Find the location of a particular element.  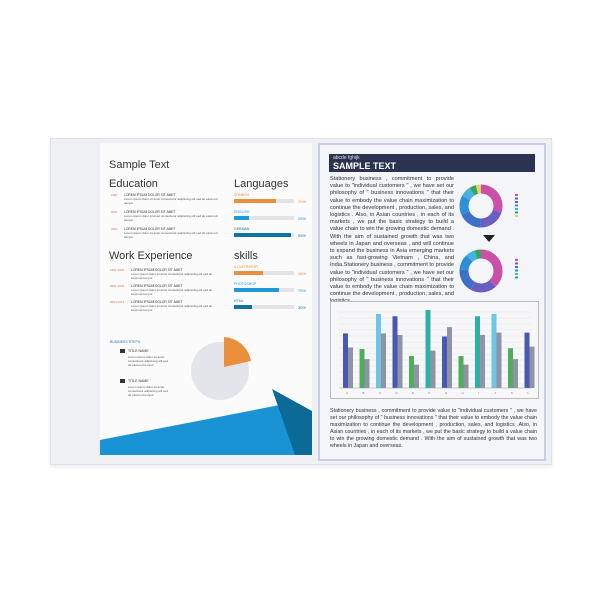

x-tick-label: H is located at coordinates (463, 393).